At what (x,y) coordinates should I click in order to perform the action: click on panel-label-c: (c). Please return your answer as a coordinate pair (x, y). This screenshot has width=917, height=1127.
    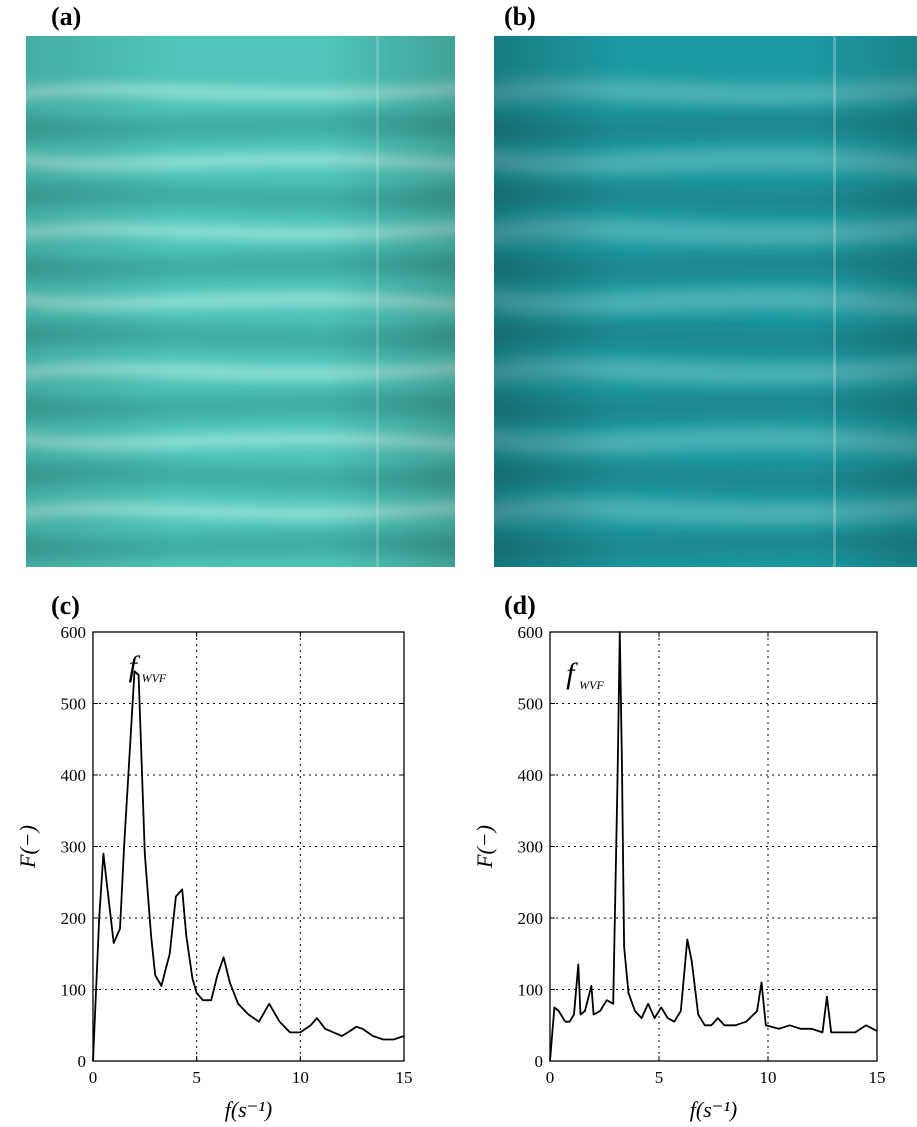
    Looking at the image, I should click on (65, 605).